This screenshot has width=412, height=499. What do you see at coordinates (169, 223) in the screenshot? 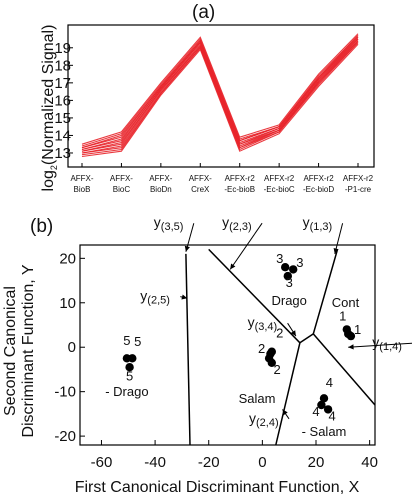
I see `boundary-label: y(3,5)` at bounding box center [169, 223].